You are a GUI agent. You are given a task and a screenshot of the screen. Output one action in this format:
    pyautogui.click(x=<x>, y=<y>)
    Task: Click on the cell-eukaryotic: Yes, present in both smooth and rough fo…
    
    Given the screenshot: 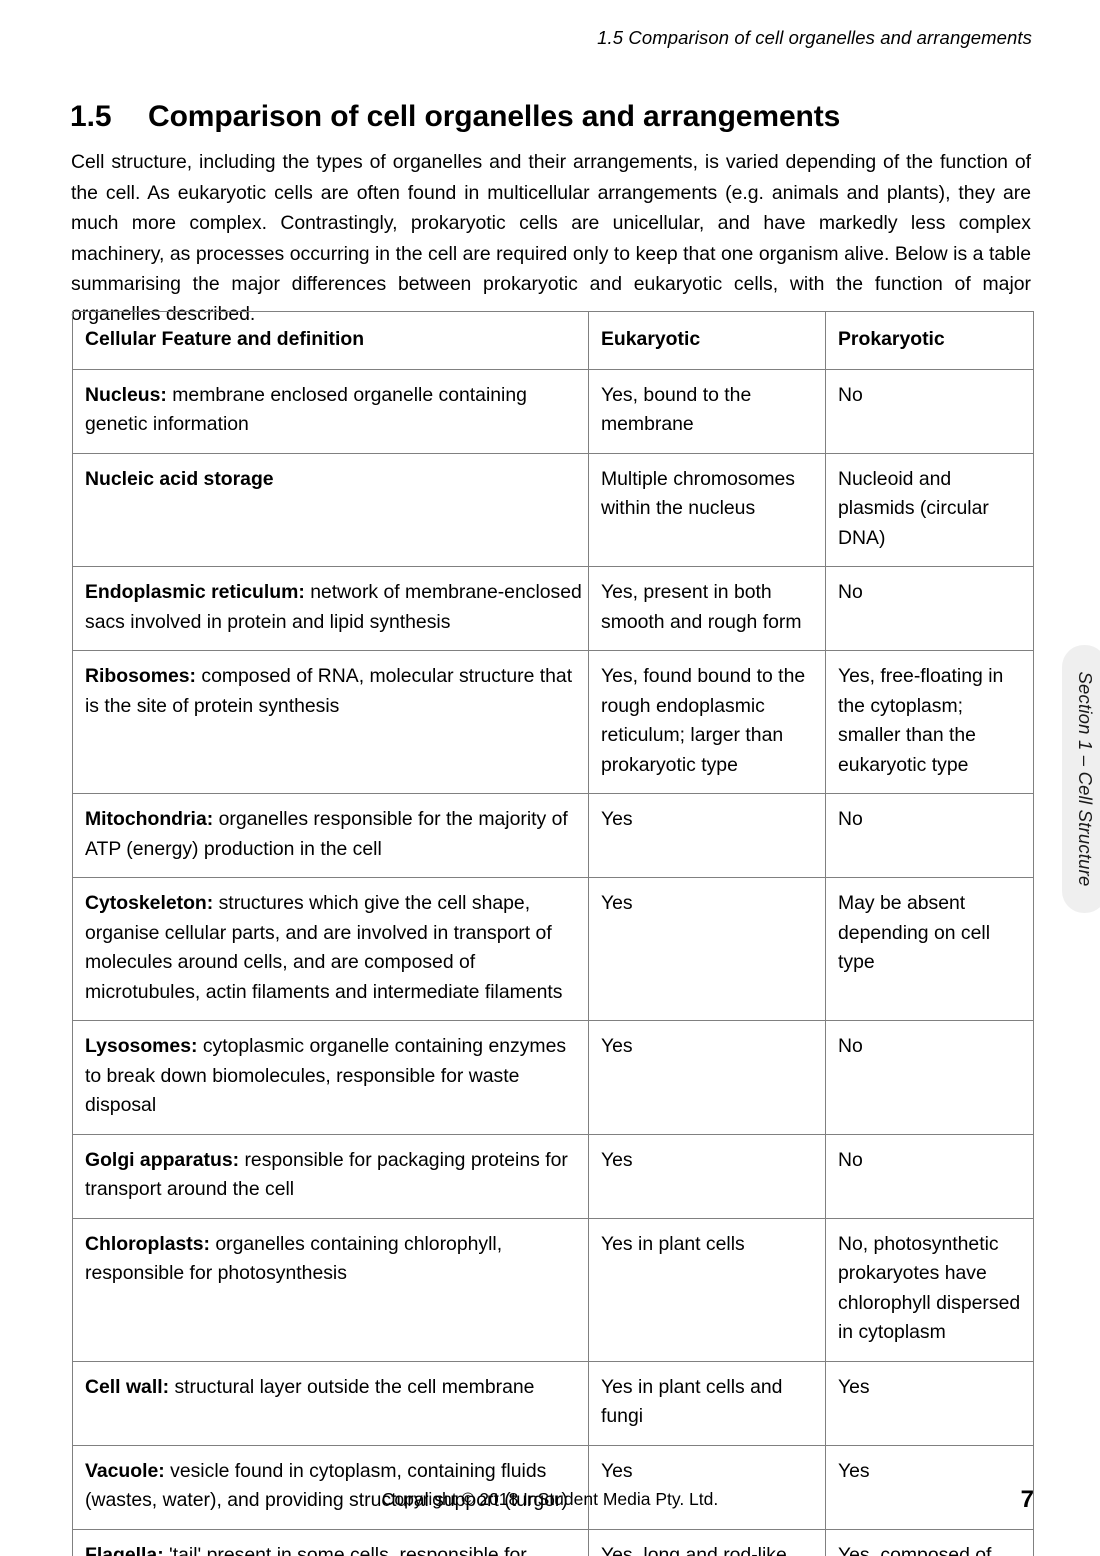 What is the action you would take?
    pyautogui.click(x=707, y=608)
    